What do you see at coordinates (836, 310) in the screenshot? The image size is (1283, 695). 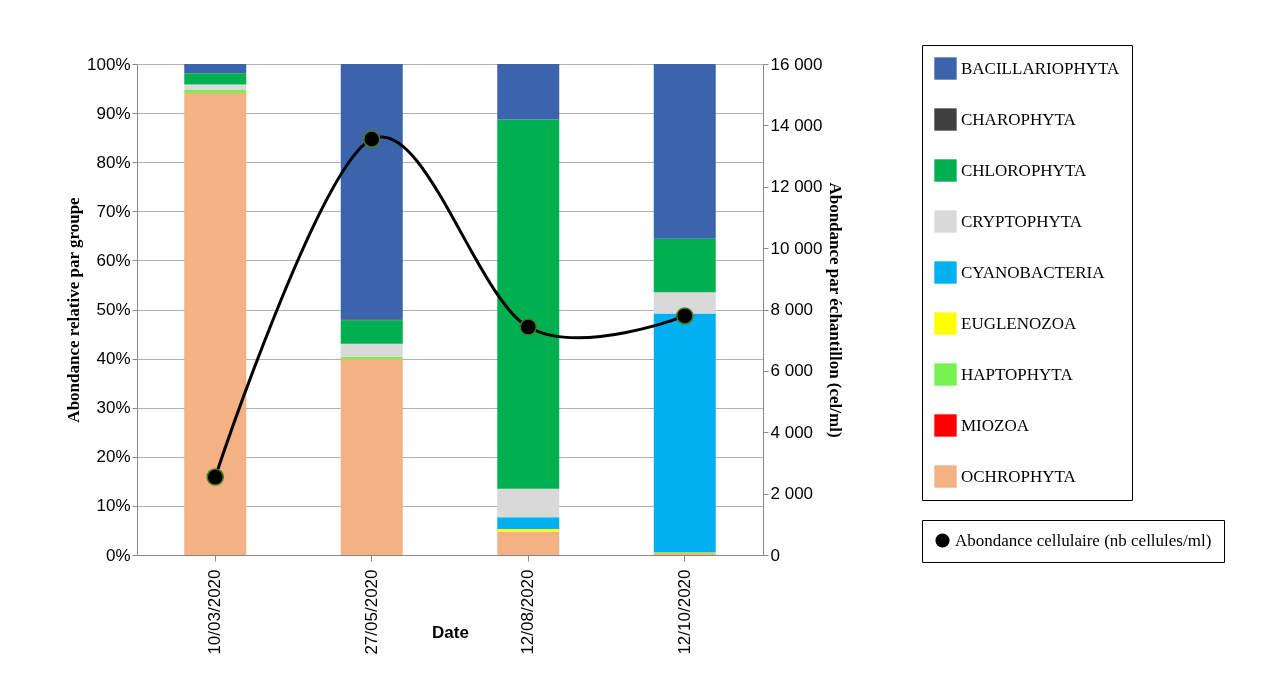 I see `y2-axis-title: Abondance par échantillon (cel/ml)` at bounding box center [836, 310].